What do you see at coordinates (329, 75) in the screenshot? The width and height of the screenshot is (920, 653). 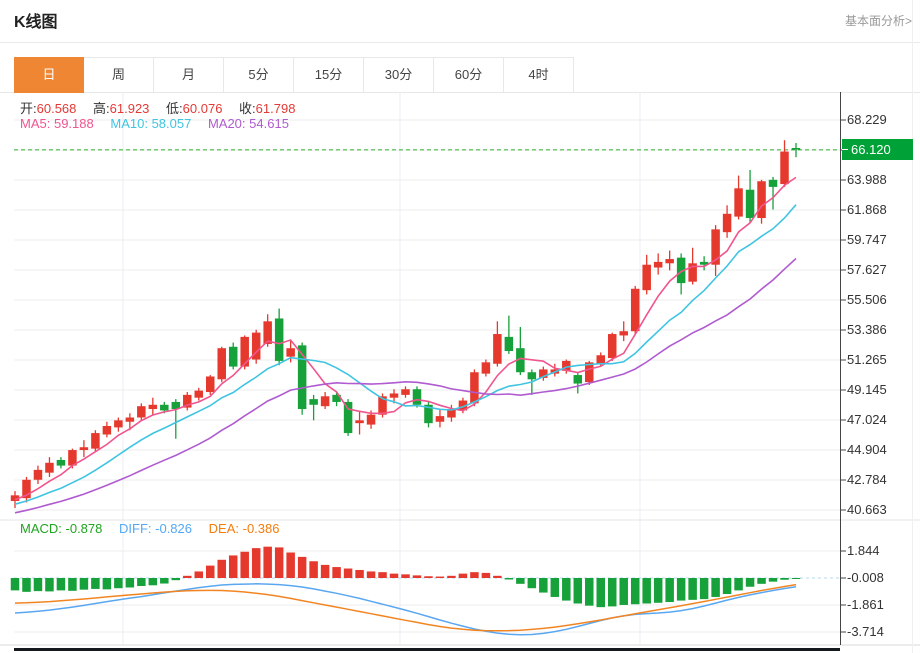 I see `tab-15min: 15分` at bounding box center [329, 75].